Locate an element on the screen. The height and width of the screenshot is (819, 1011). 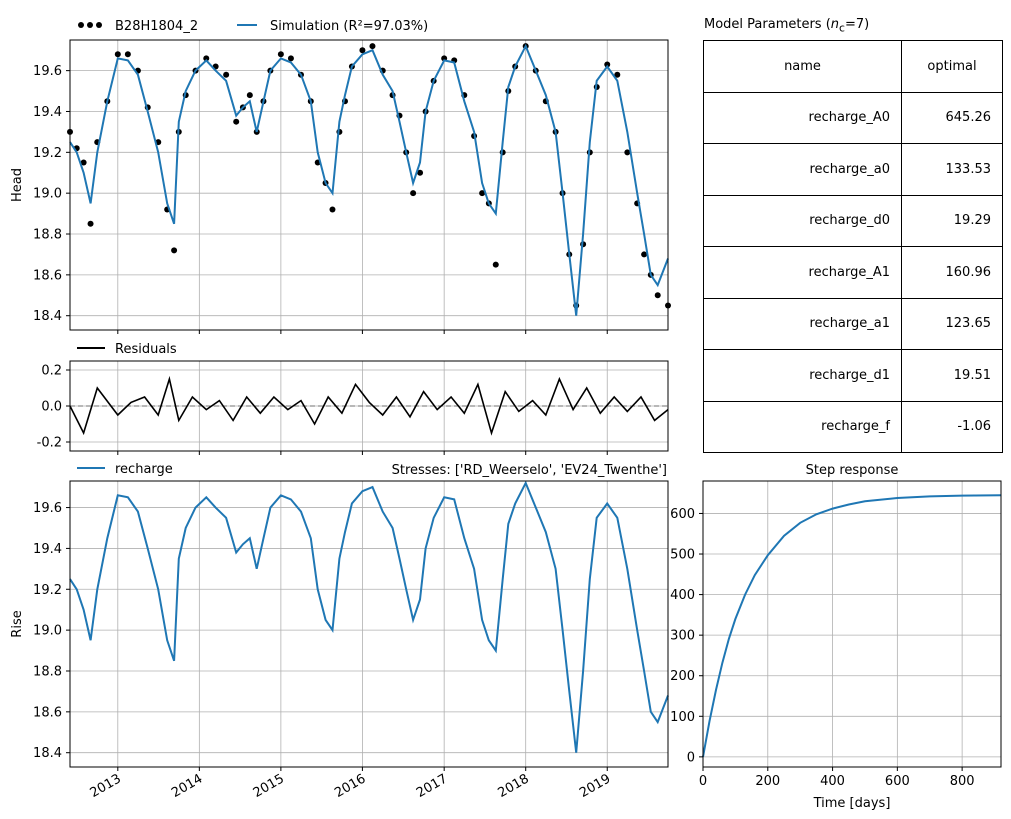
parameters-title: Model Parameters (nc=7) is located at coordinates (786, 26).